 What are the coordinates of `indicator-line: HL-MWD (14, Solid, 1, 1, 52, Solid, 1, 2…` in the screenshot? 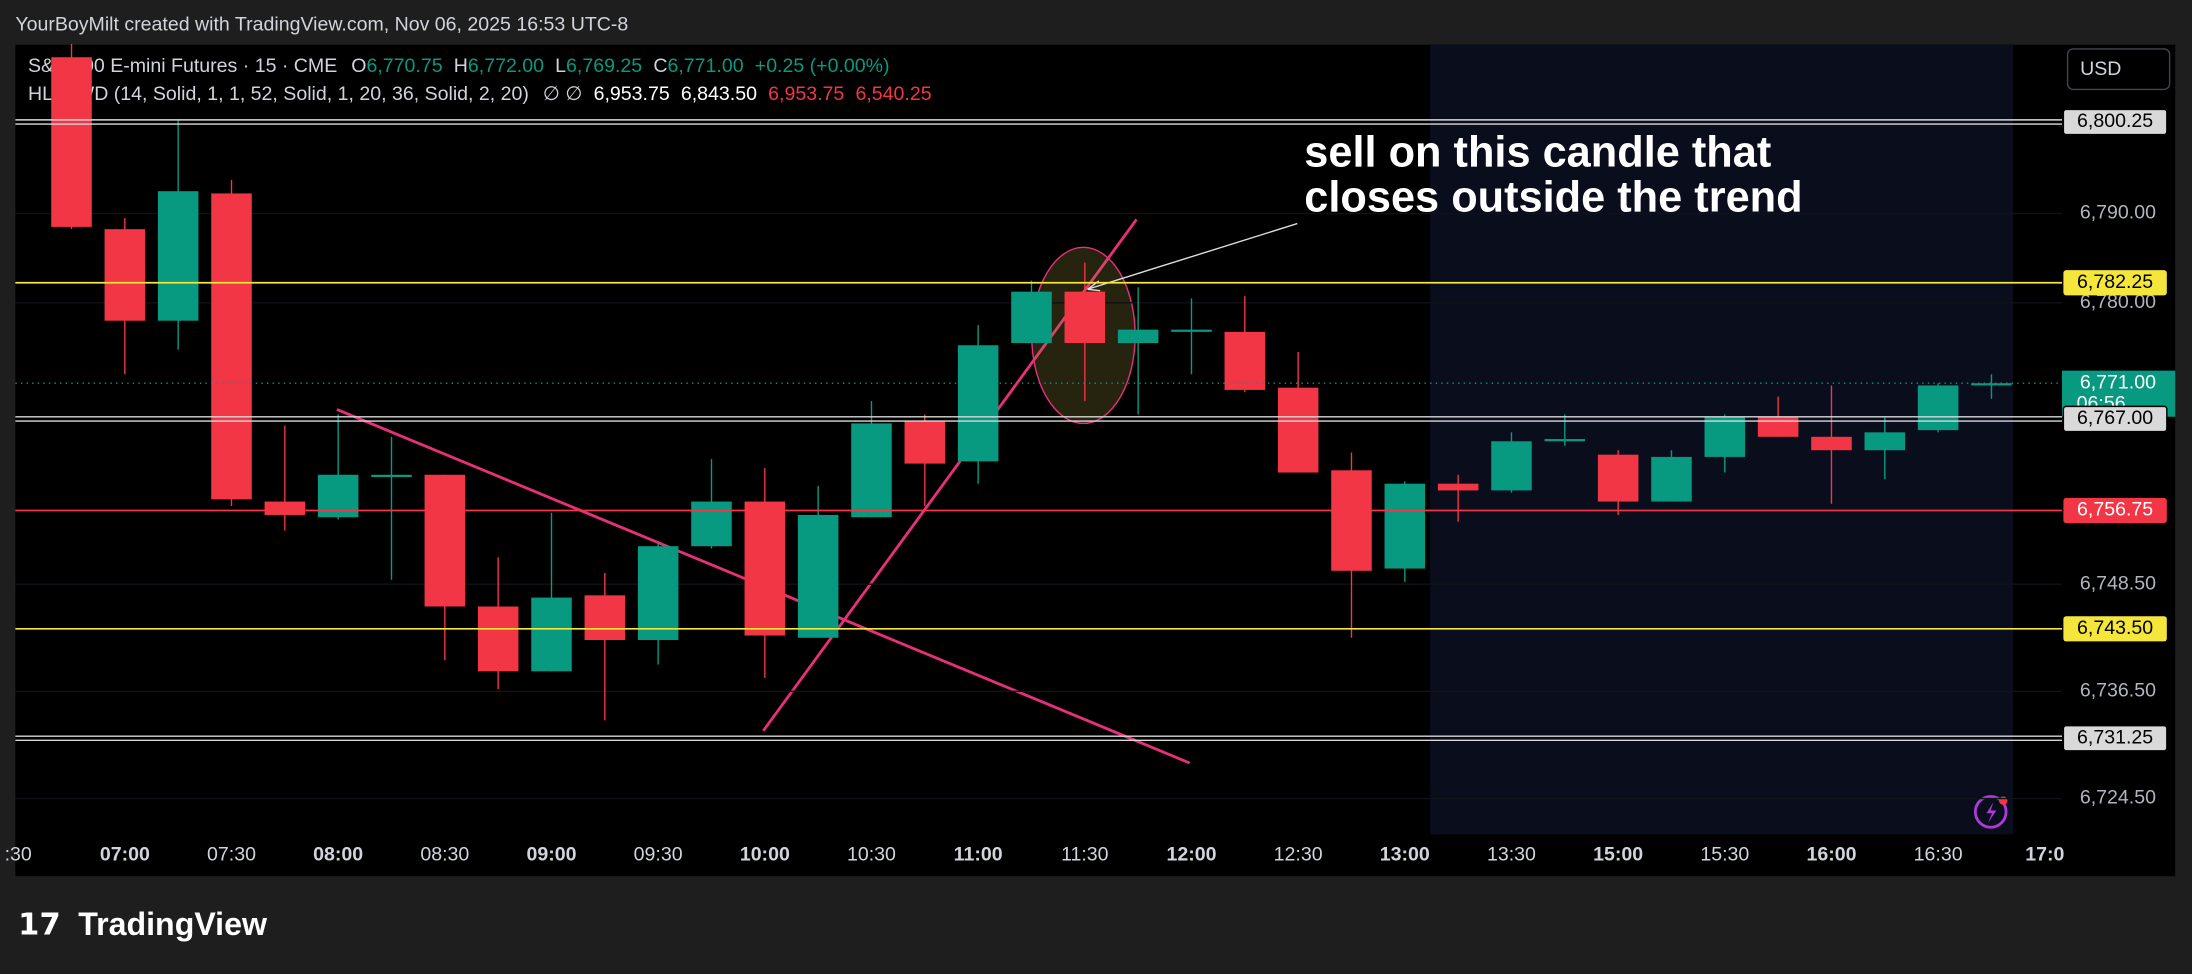 It's located at (480, 94).